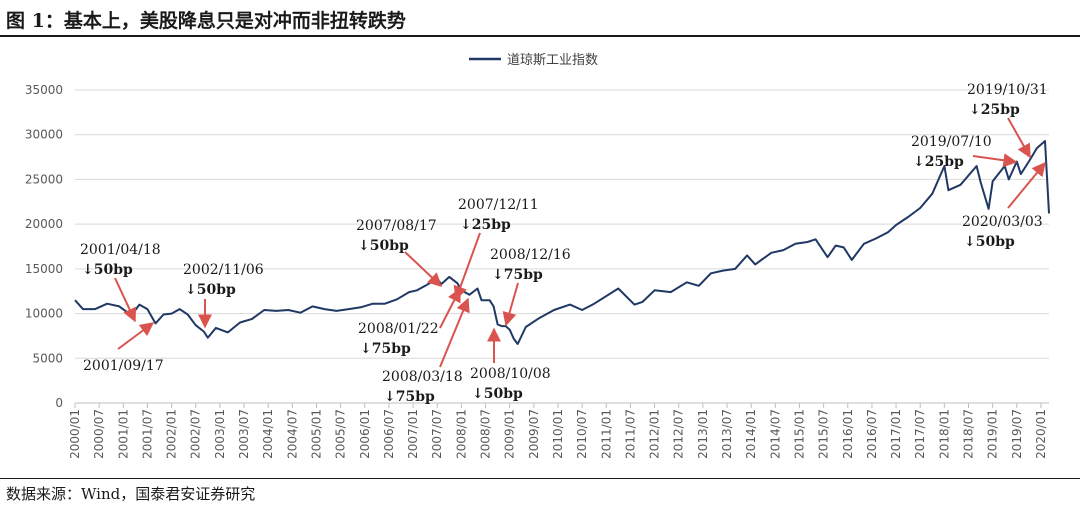 The width and height of the screenshot is (1080, 505). I want to click on y-tick-label: 5000, so click(47, 358).